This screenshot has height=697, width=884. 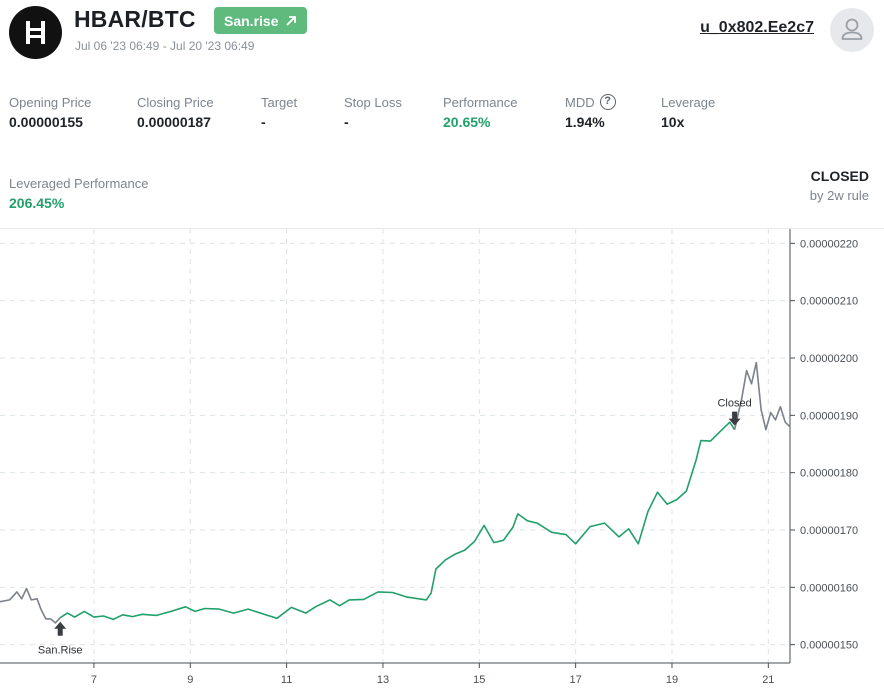 What do you see at coordinates (46, 122) in the screenshot?
I see `opening-price-value: 0.00000155` at bounding box center [46, 122].